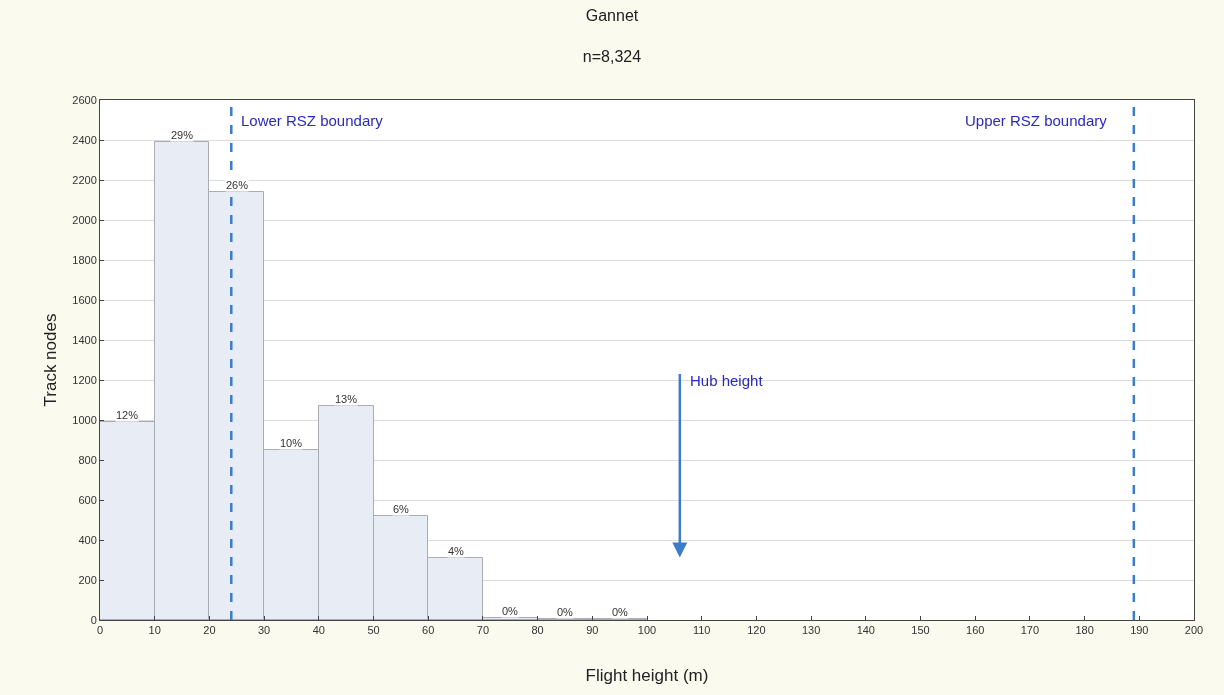 This screenshot has width=1224, height=695. Describe the element at coordinates (237, 185) in the screenshot. I see `annotation: 26%` at that location.